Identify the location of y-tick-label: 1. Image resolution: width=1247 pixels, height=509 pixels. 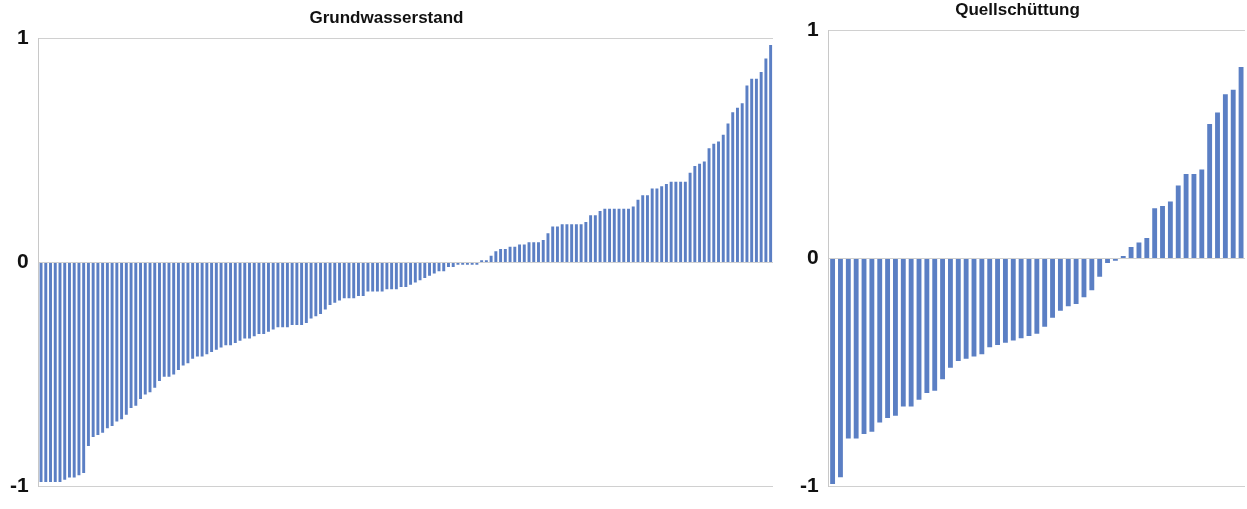
(22, 37).